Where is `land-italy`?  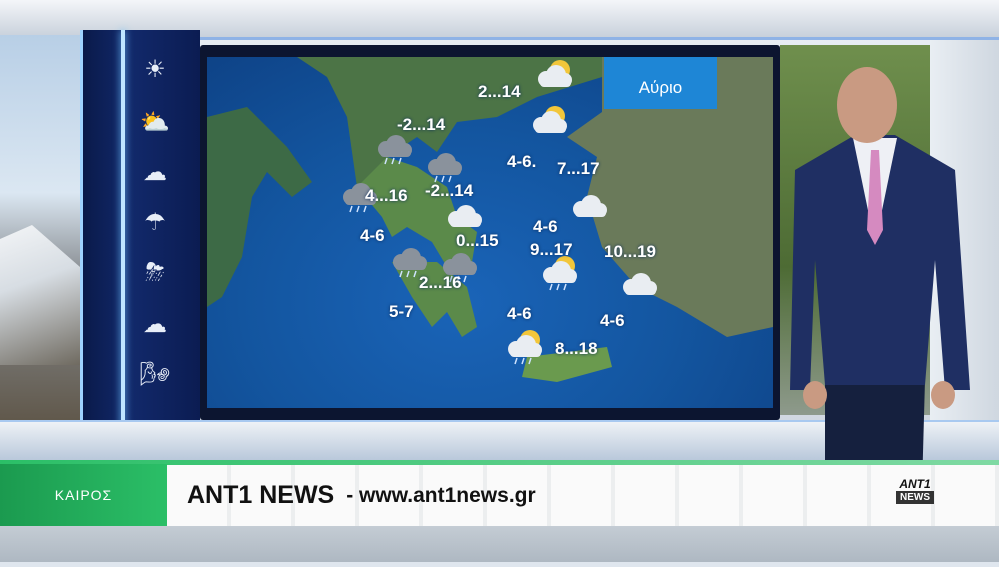 land-italy is located at coordinates (259, 207).